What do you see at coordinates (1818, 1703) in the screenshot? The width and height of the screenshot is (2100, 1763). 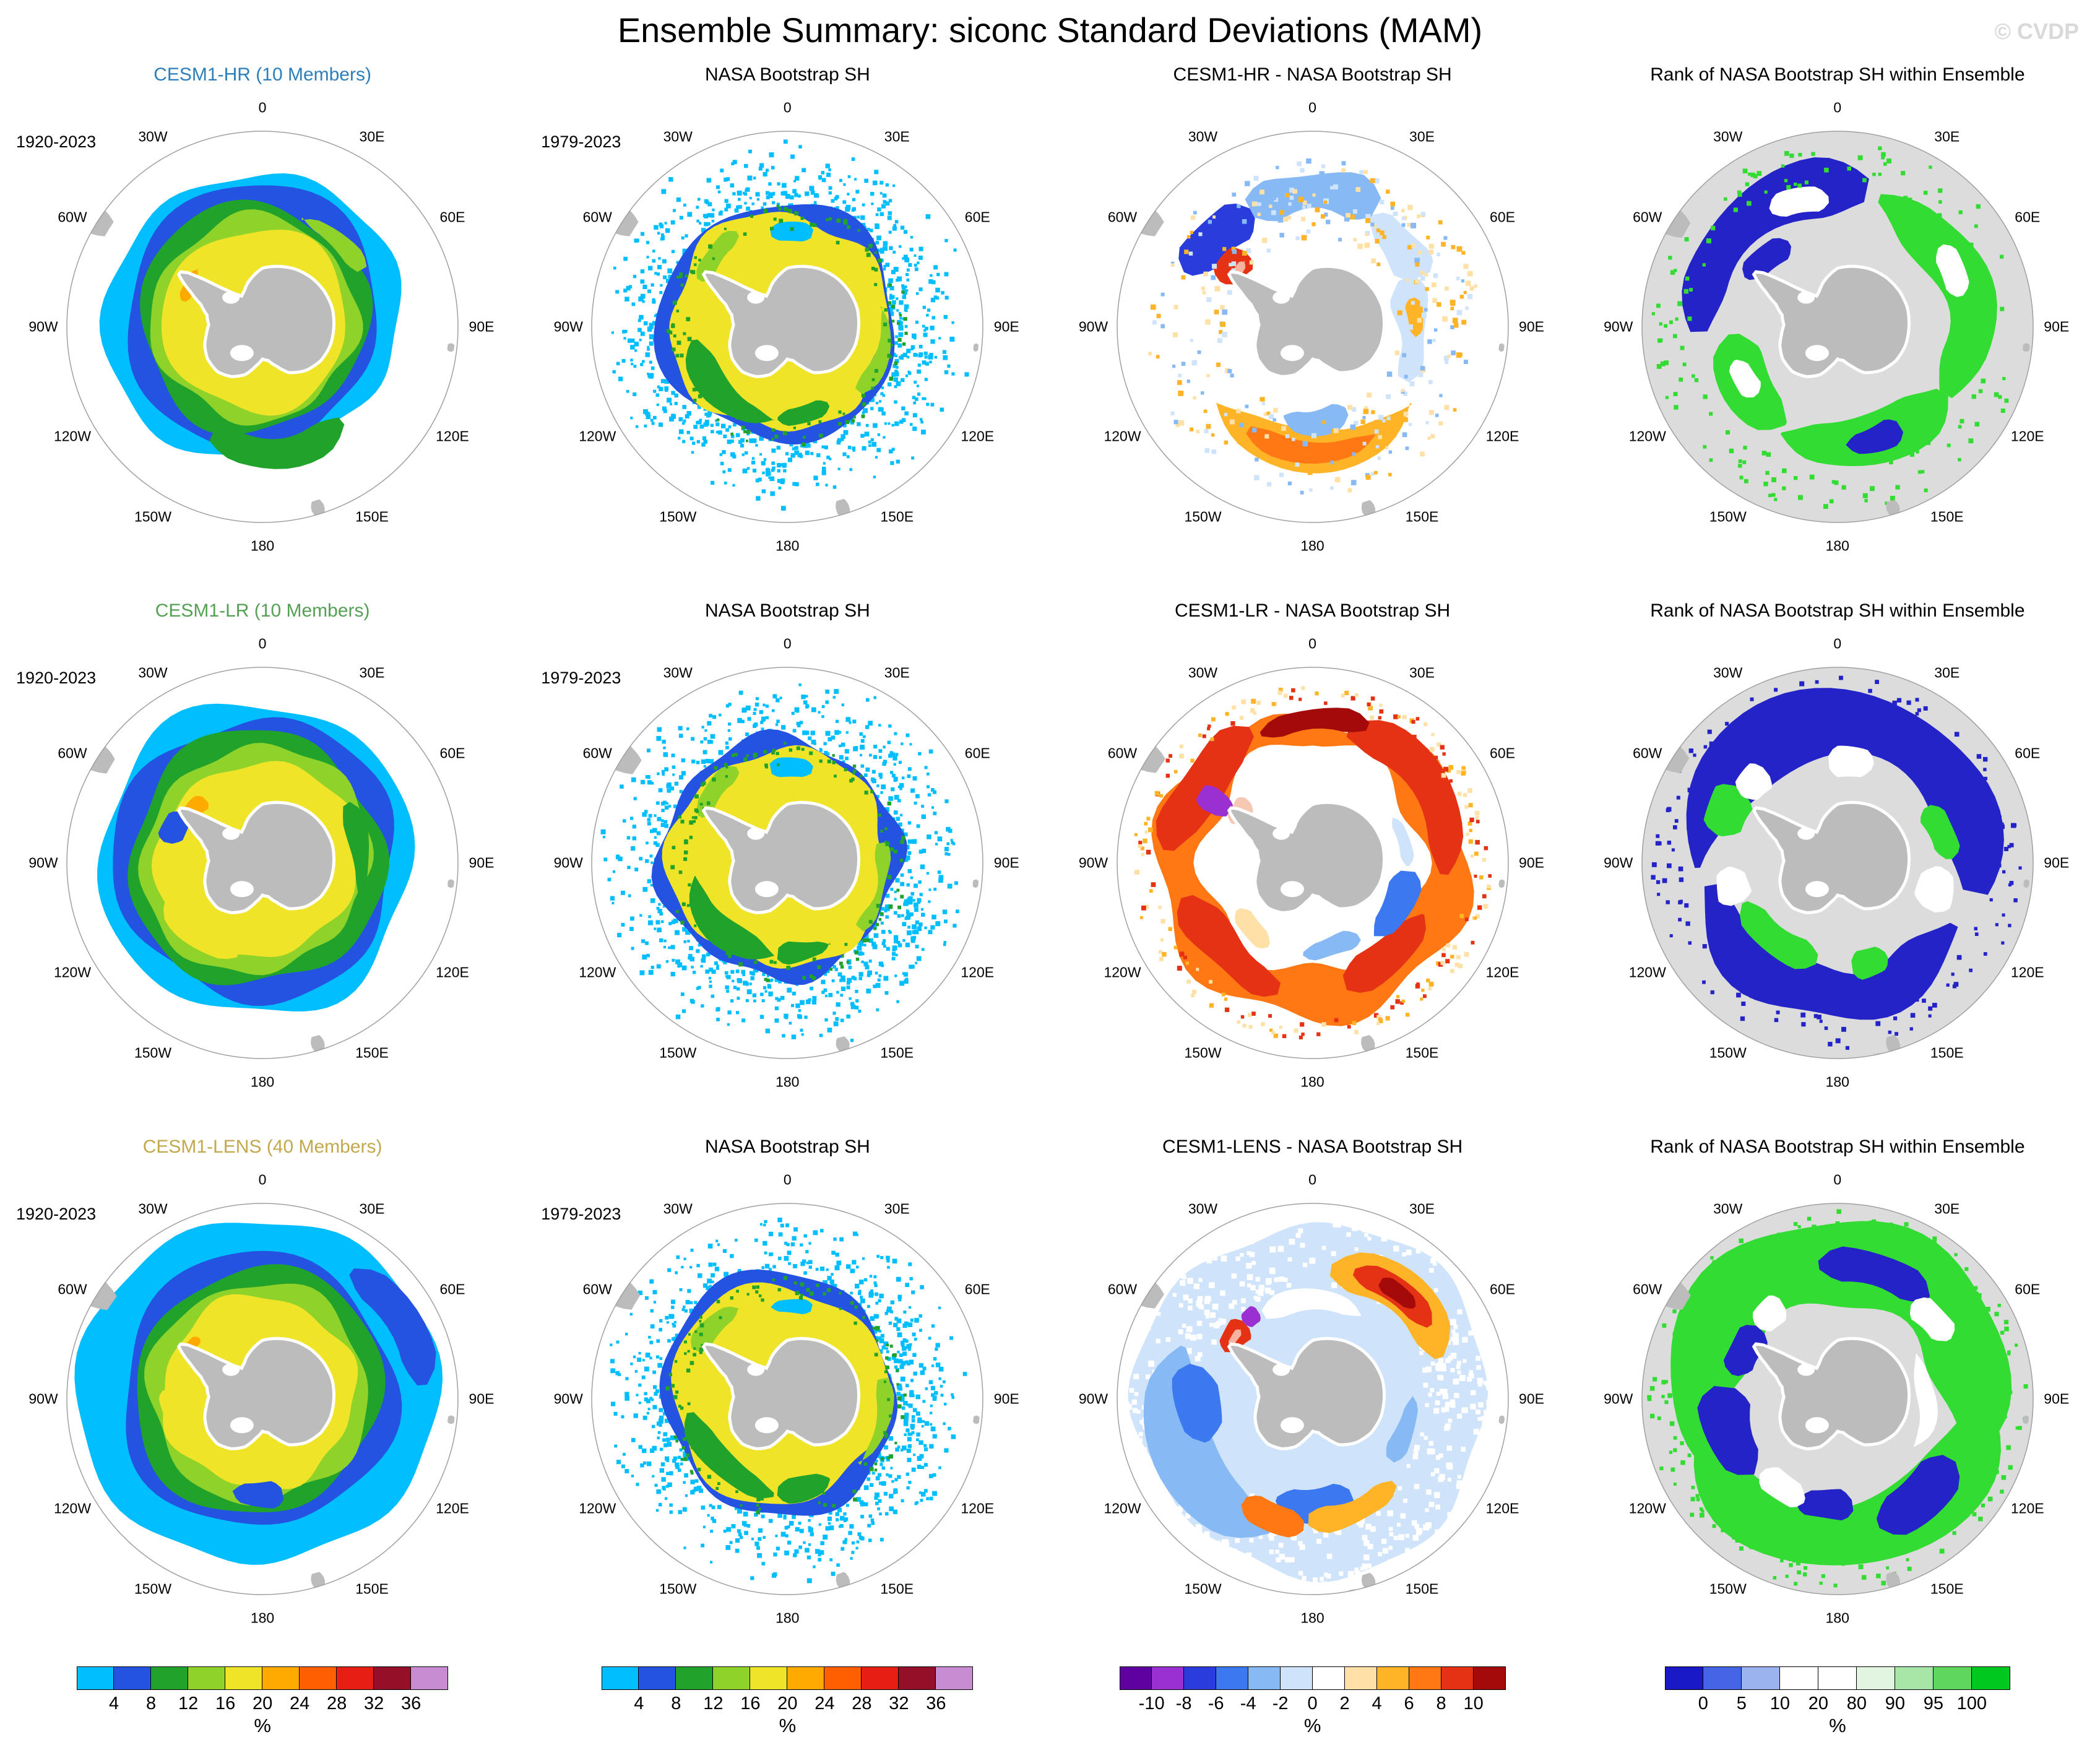 I see `colorbar-tick-label: 20` at bounding box center [1818, 1703].